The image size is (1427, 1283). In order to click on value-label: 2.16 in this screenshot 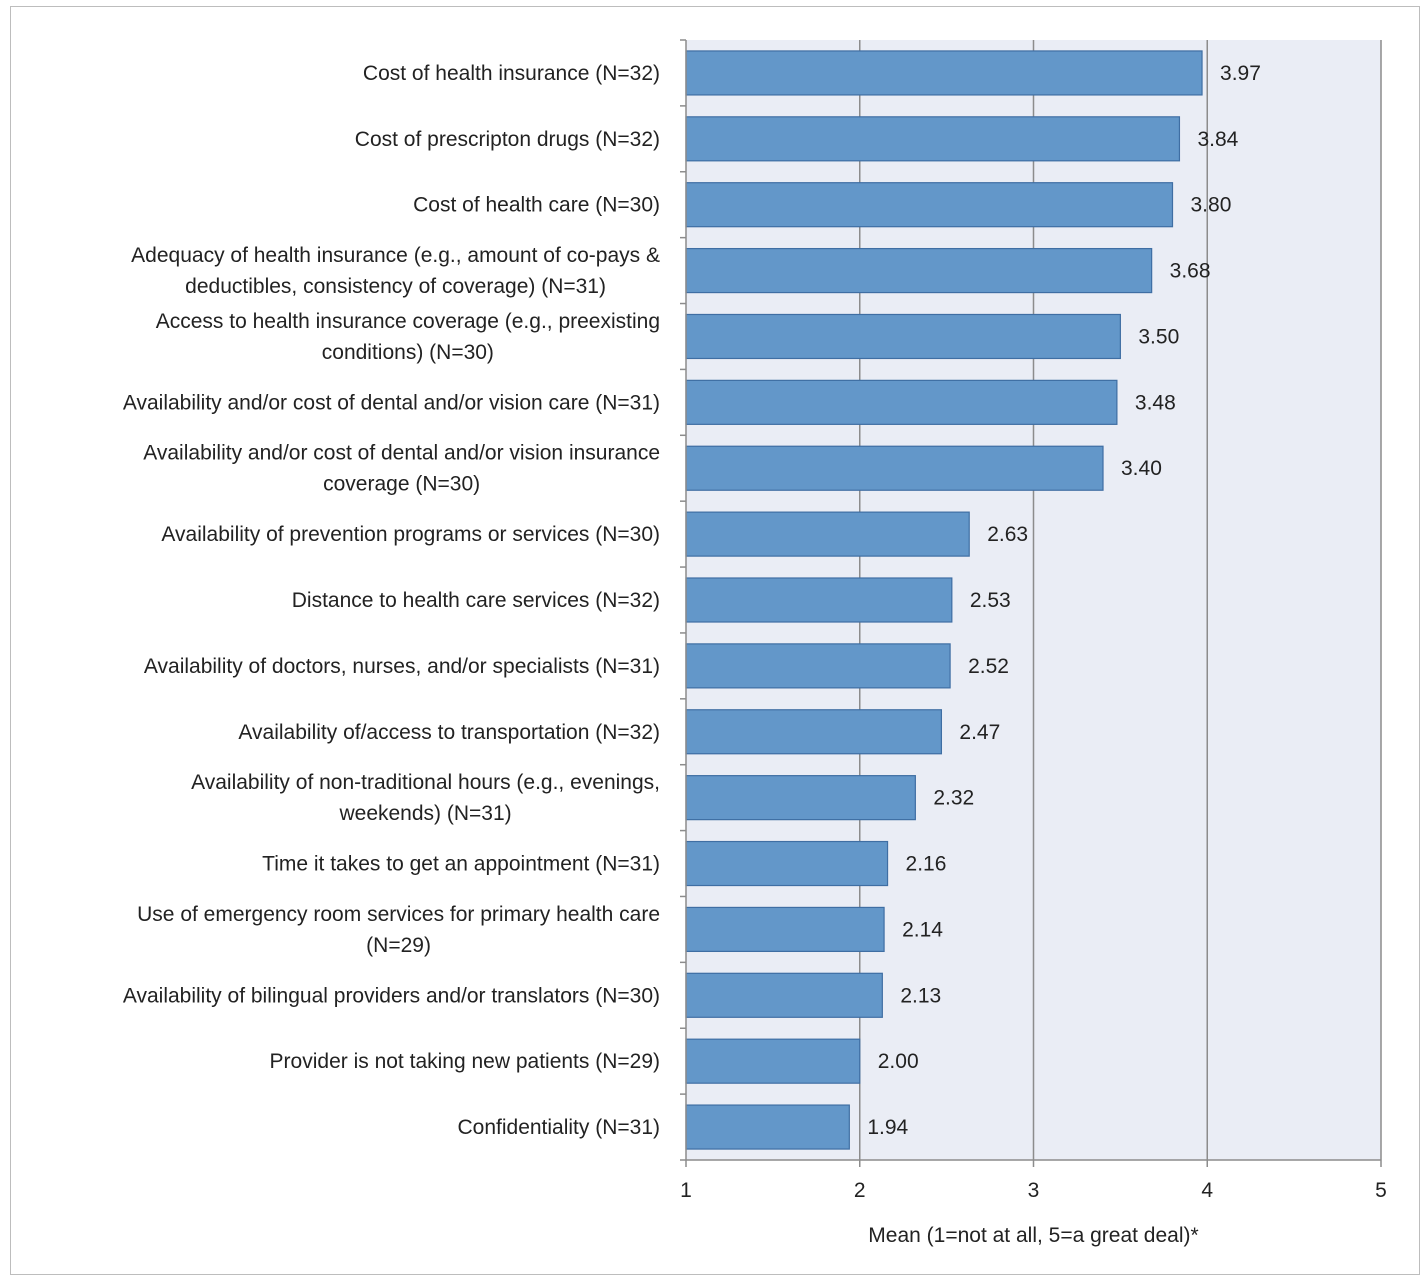, I will do `click(926, 864)`.